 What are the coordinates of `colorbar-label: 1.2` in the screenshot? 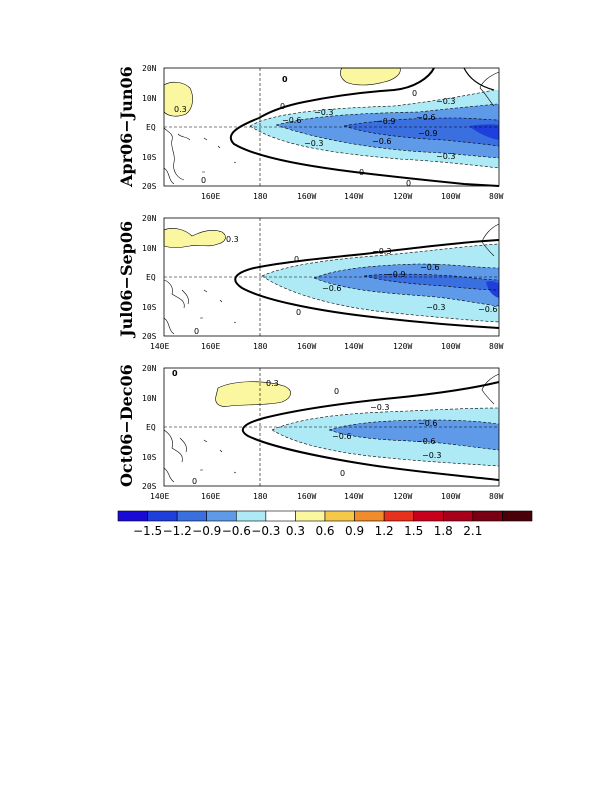 It's located at (384, 531).